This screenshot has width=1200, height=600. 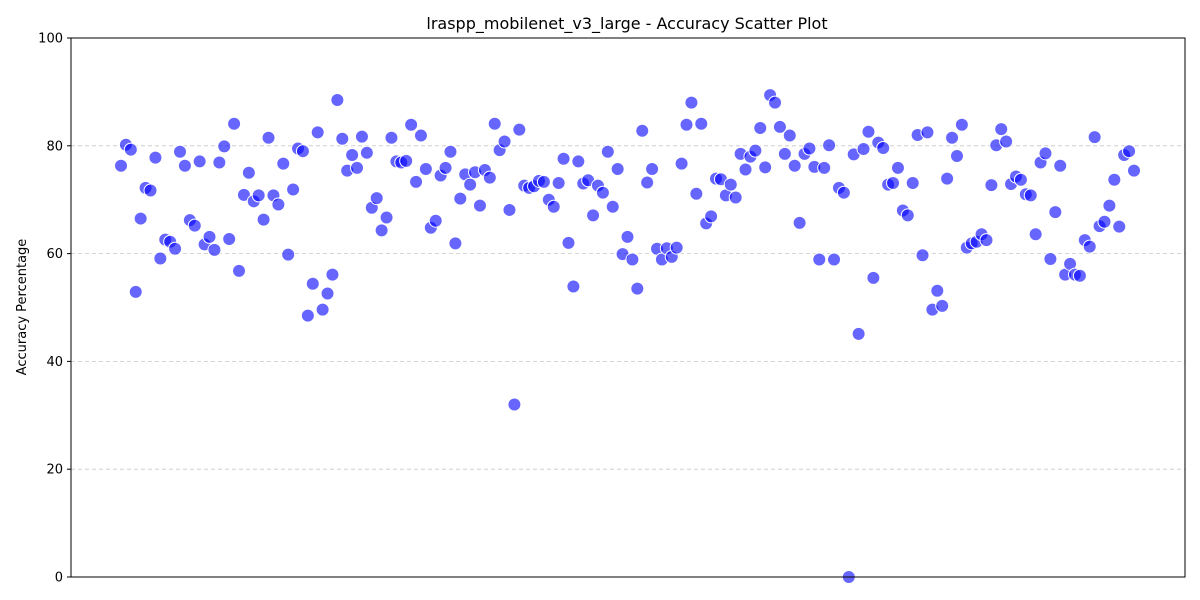 I want to click on y-tick-label: 20, so click(x=54, y=470).